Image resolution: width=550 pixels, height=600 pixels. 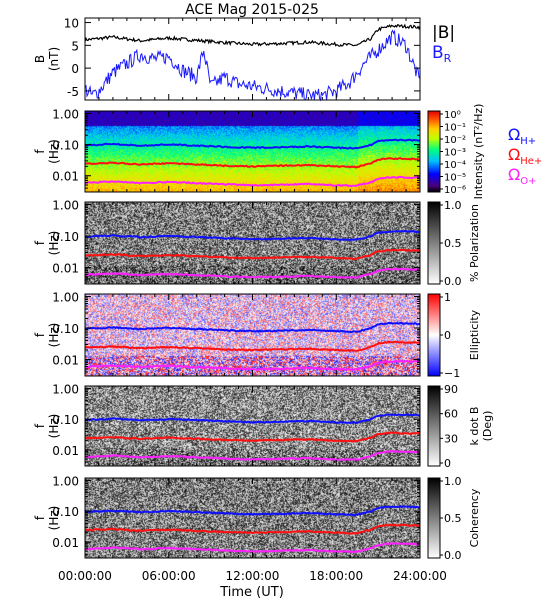 What do you see at coordinates (252, 35) in the screenshot?
I see `bmag-series-line` at bounding box center [252, 35].